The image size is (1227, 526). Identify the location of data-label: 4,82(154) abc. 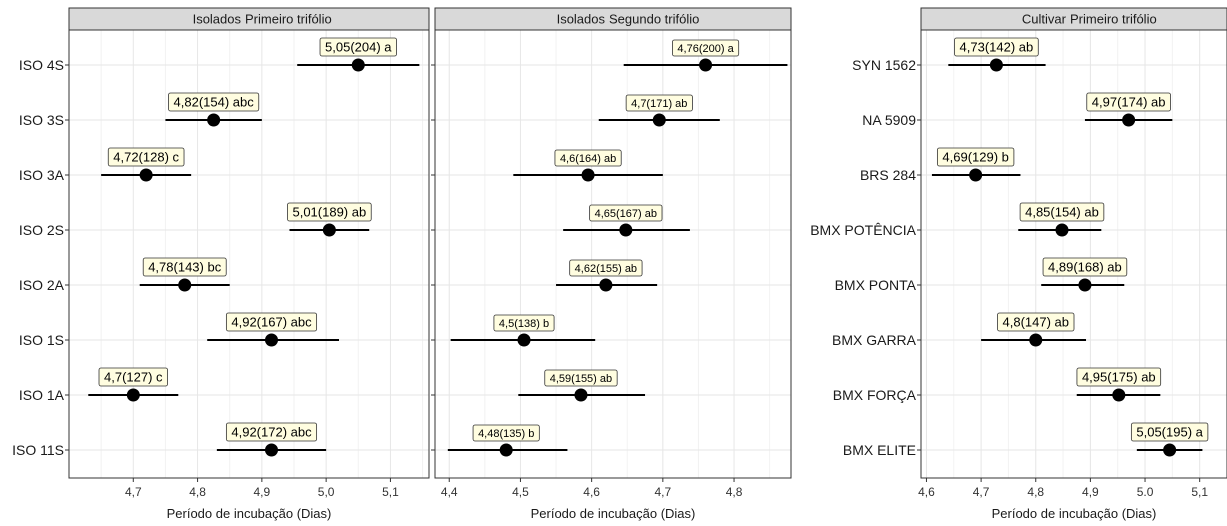
(214, 102).